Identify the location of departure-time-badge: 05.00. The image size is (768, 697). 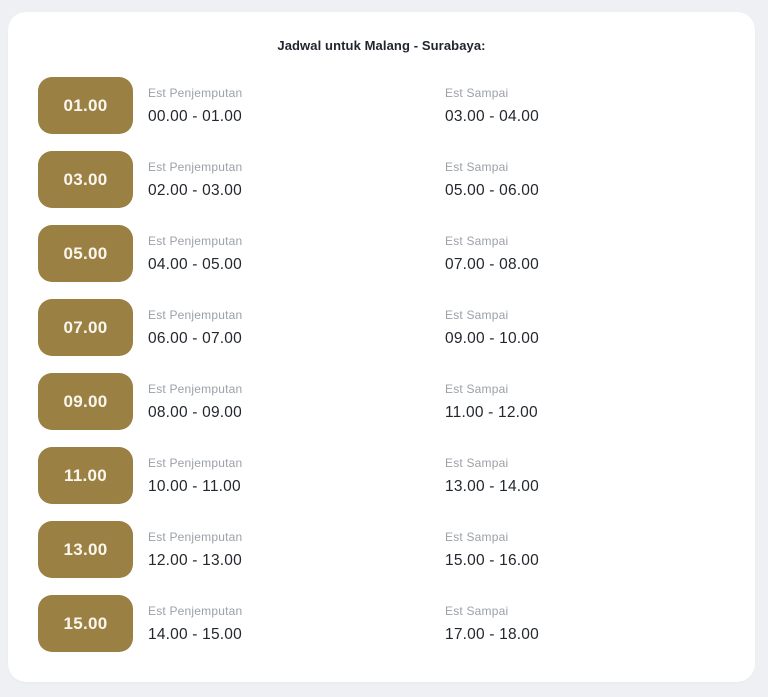
(85, 253).